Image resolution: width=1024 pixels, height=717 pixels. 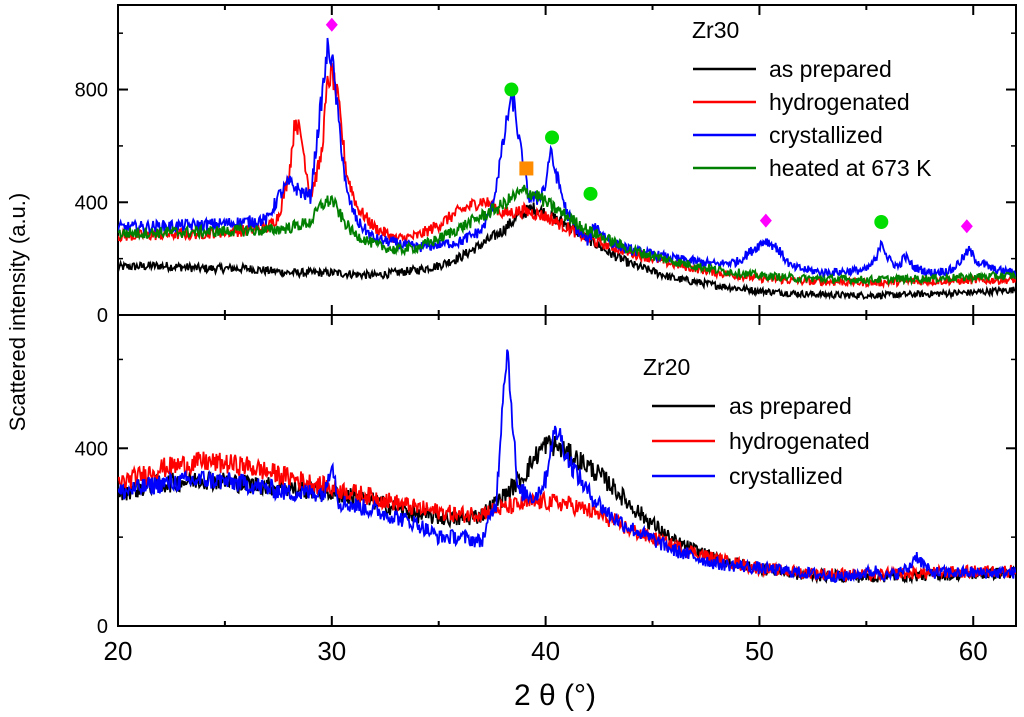 I want to click on series-line-heated-at-673-k, so click(x=567, y=235).